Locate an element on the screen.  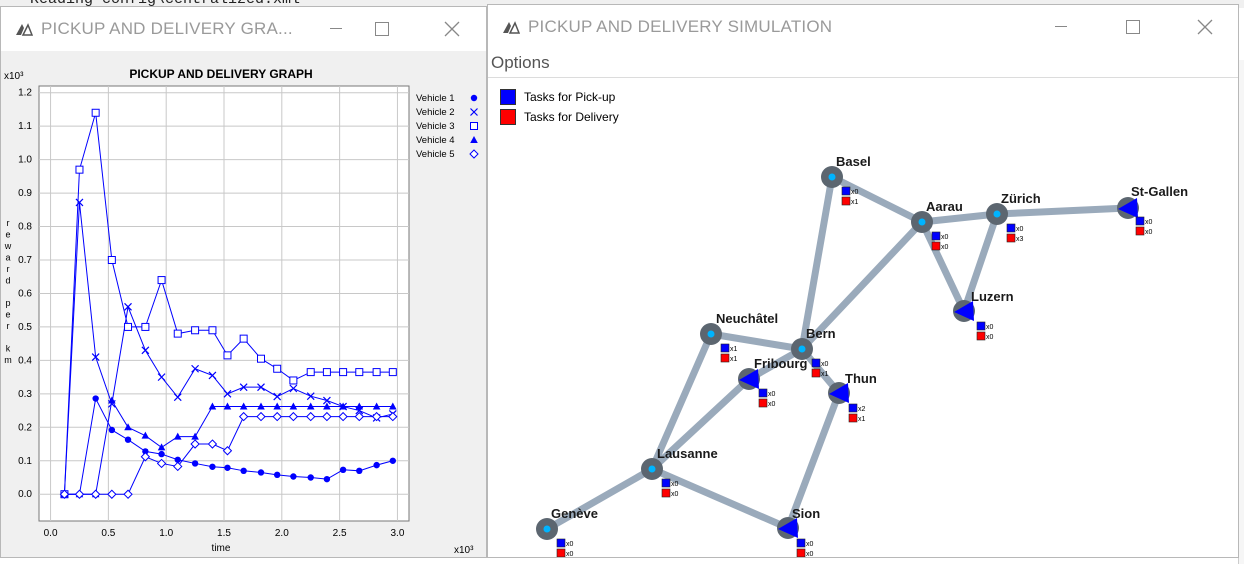
y-axis-label-char: e is located at coordinates (7, 235).